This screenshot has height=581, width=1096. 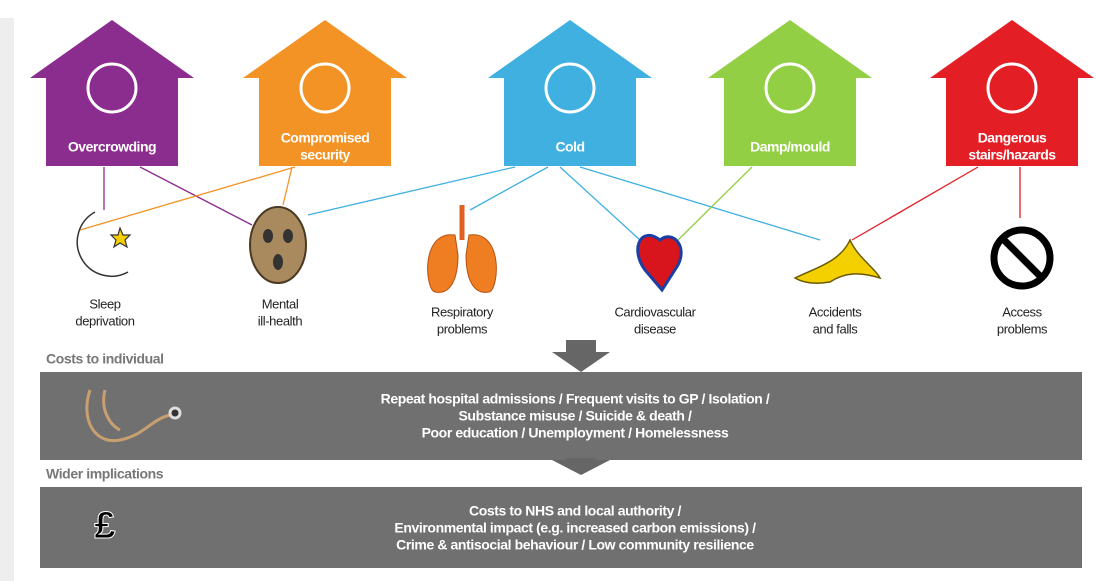 What do you see at coordinates (1022, 258) in the screenshot?
I see `no-entry-icon` at bounding box center [1022, 258].